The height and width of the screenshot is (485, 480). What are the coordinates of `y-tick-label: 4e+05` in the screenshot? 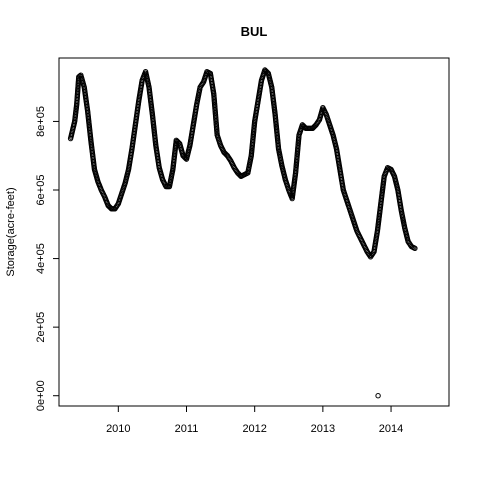 It's located at (41, 258).